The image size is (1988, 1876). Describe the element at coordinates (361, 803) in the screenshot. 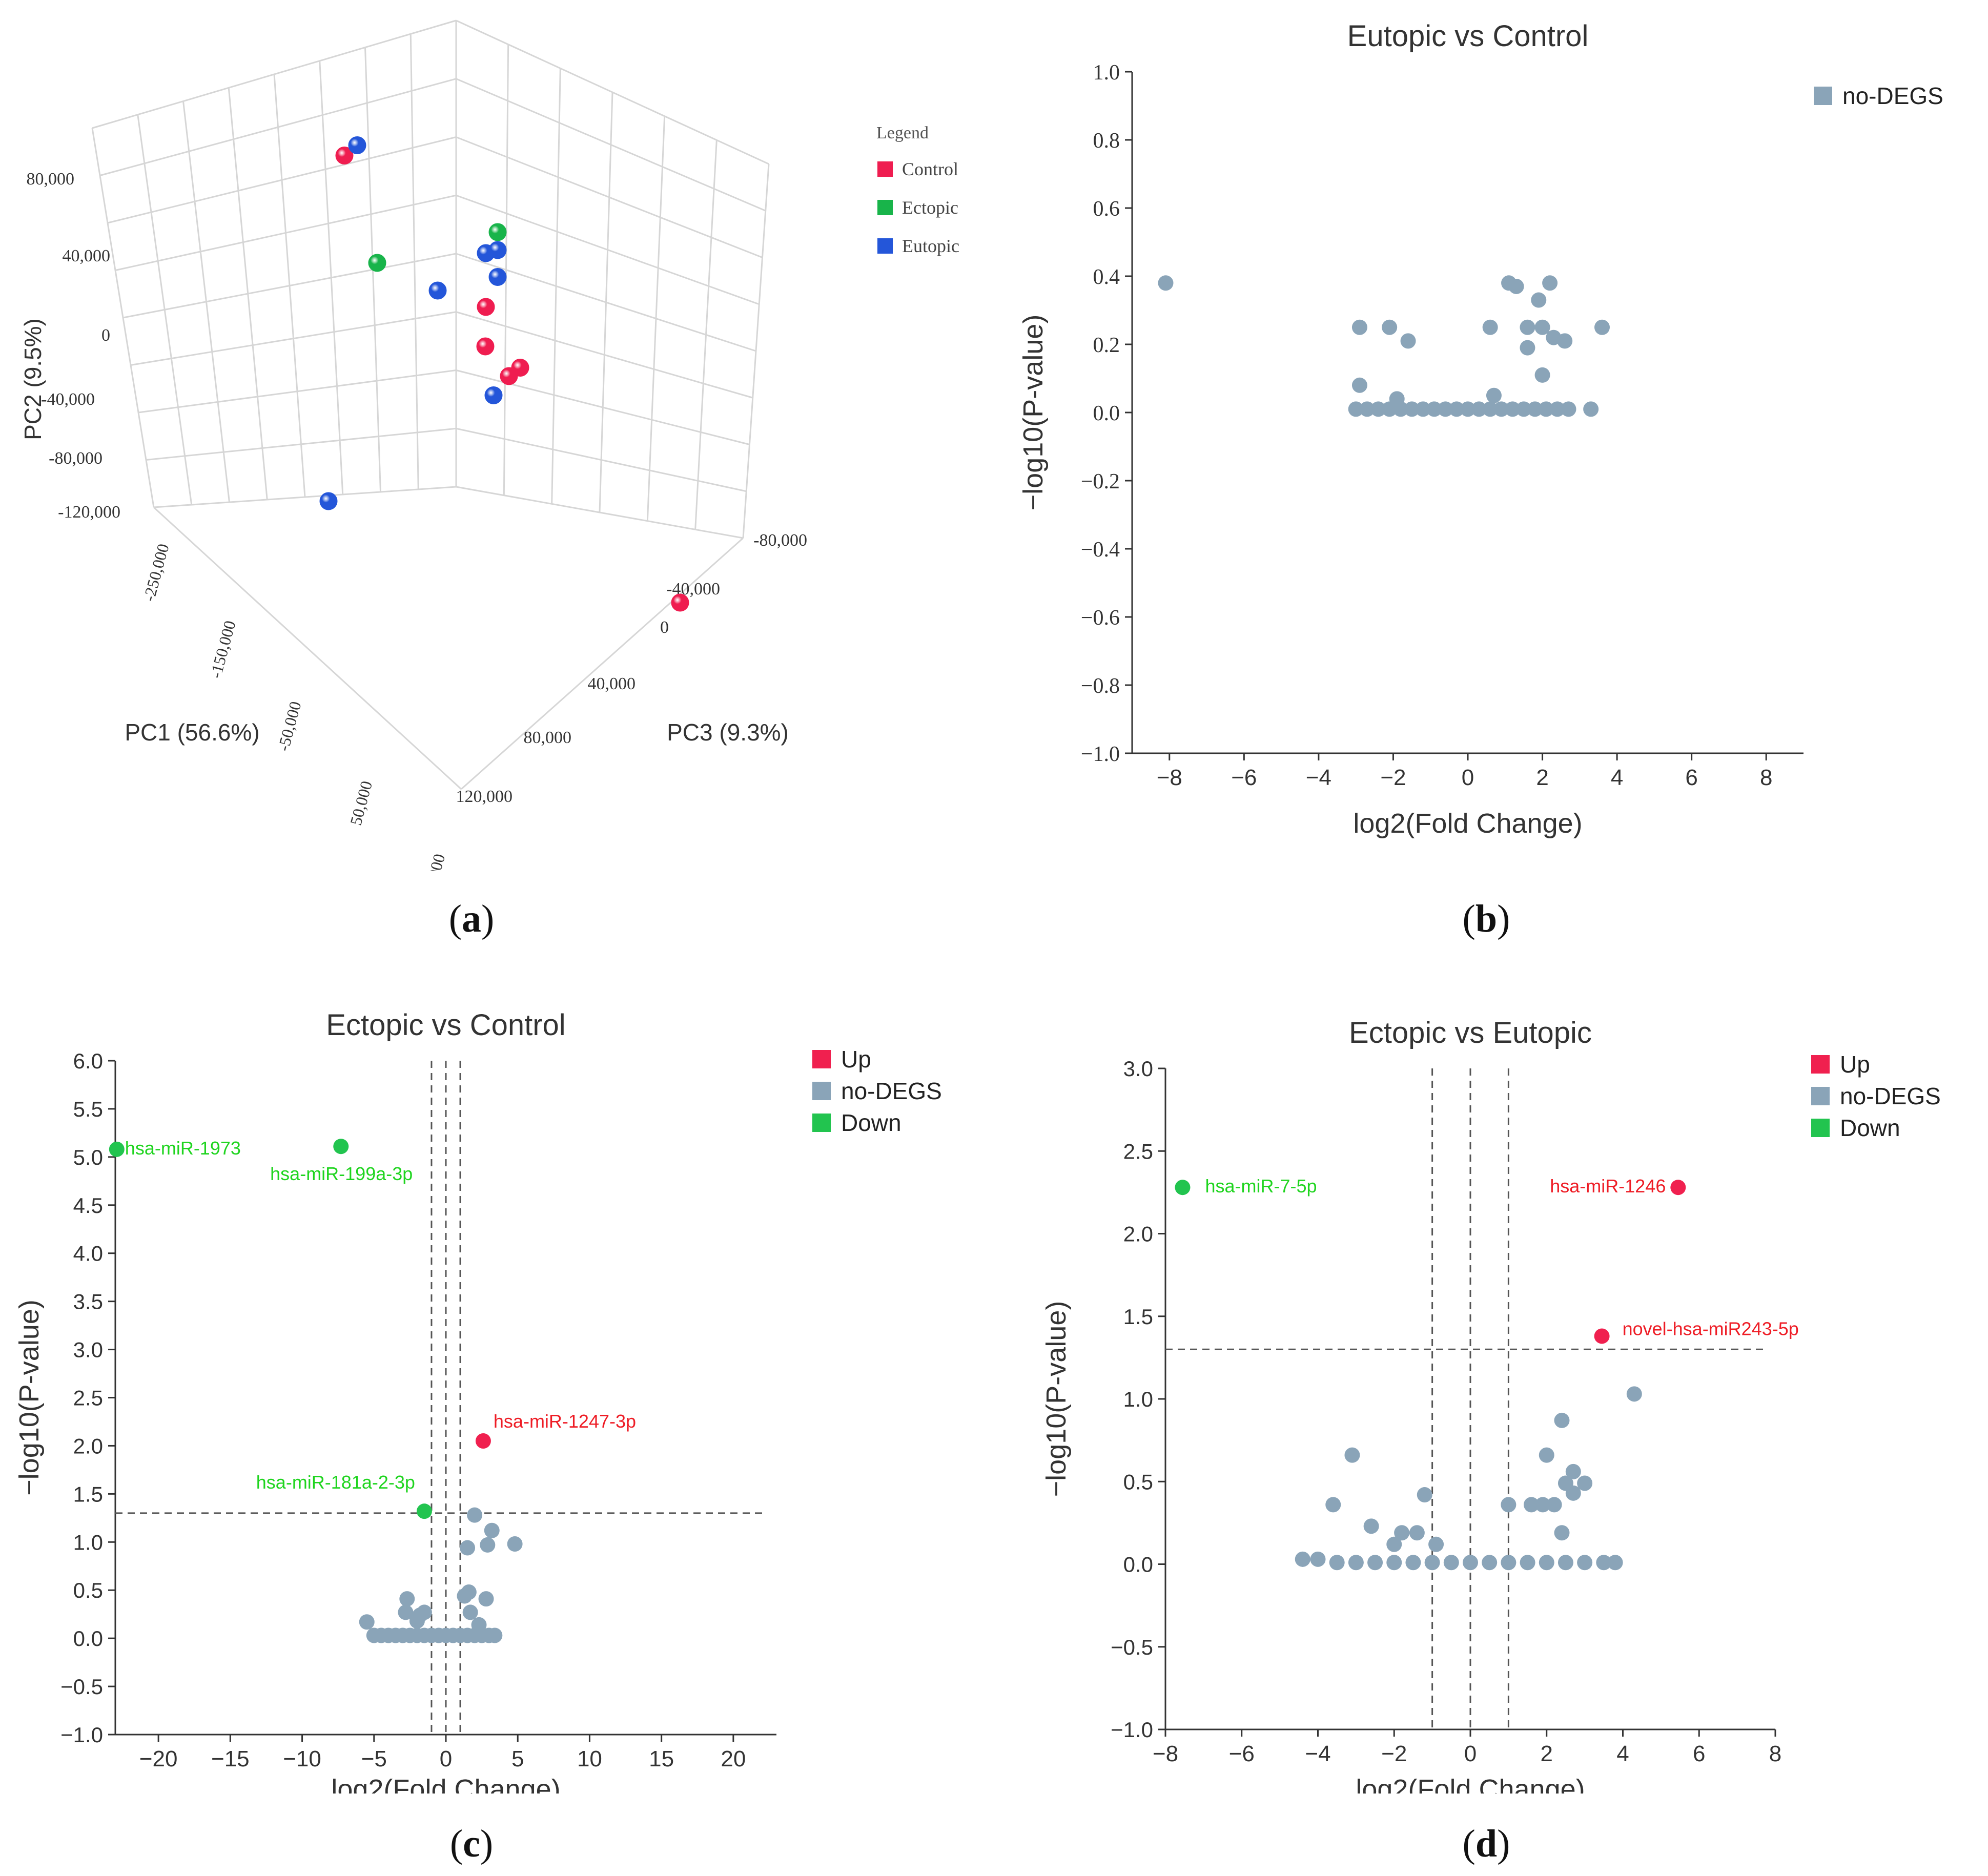

I see `pc1-tick-label: 50,000` at that location.